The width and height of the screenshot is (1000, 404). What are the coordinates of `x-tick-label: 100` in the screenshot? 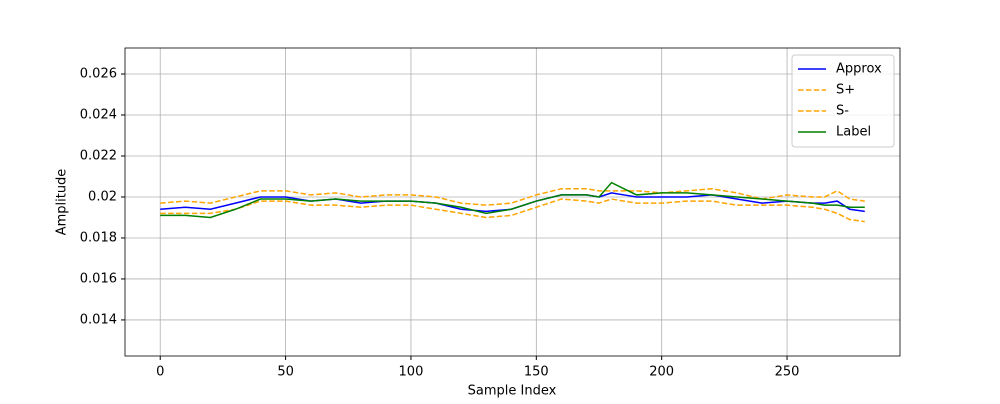 It's located at (411, 372).